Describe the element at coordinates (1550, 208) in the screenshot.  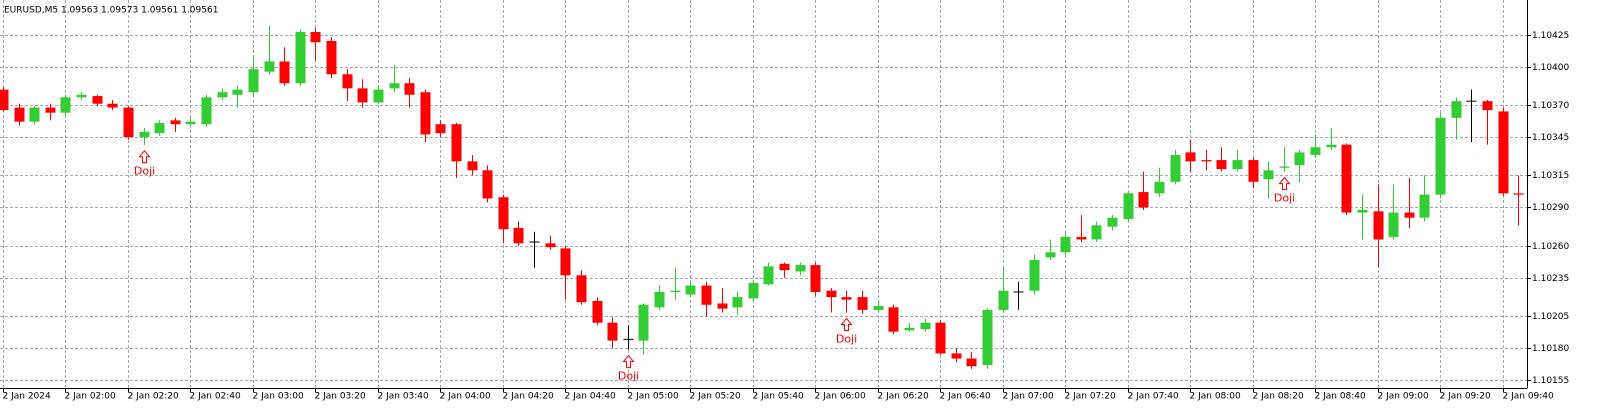
I see `y-tick-label: 1.10290` at that location.